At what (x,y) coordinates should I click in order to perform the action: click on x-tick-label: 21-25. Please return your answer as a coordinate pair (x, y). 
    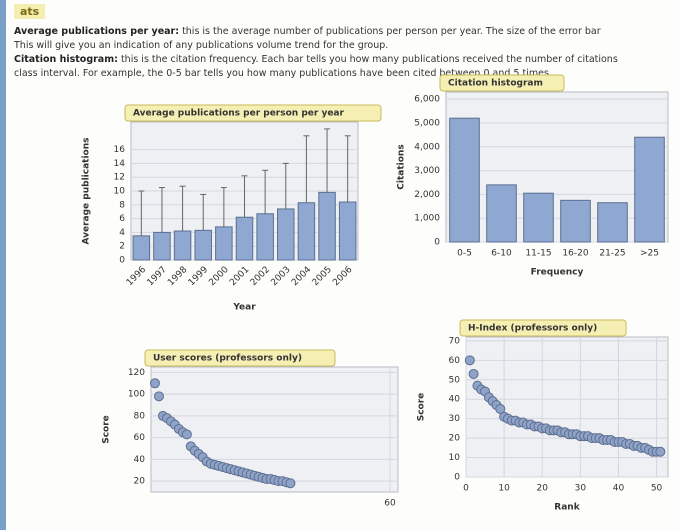
    Looking at the image, I should click on (612, 254).